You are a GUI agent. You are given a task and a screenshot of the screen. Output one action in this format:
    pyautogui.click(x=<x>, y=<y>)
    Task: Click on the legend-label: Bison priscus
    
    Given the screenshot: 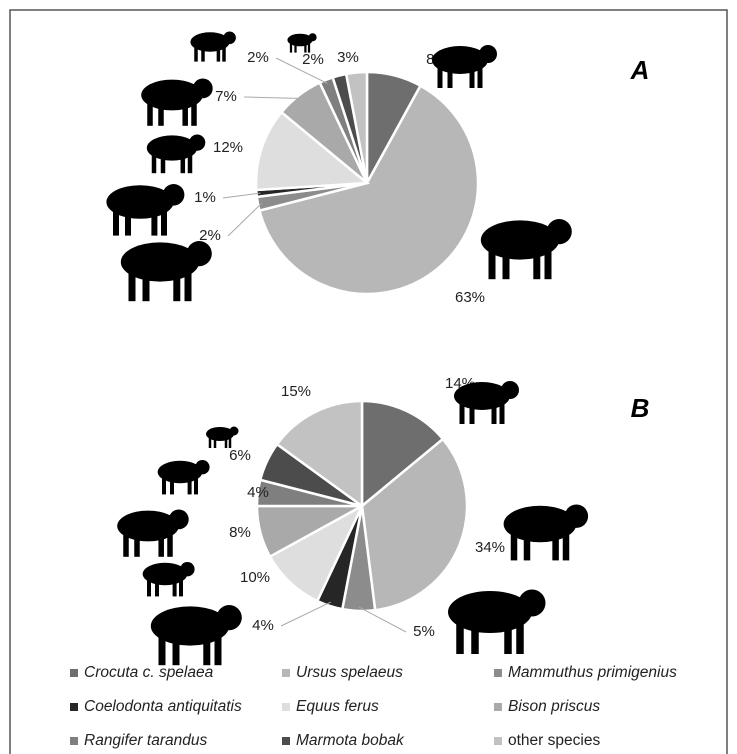 What is the action you would take?
    pyautogui.click(x=554, y=706)
    